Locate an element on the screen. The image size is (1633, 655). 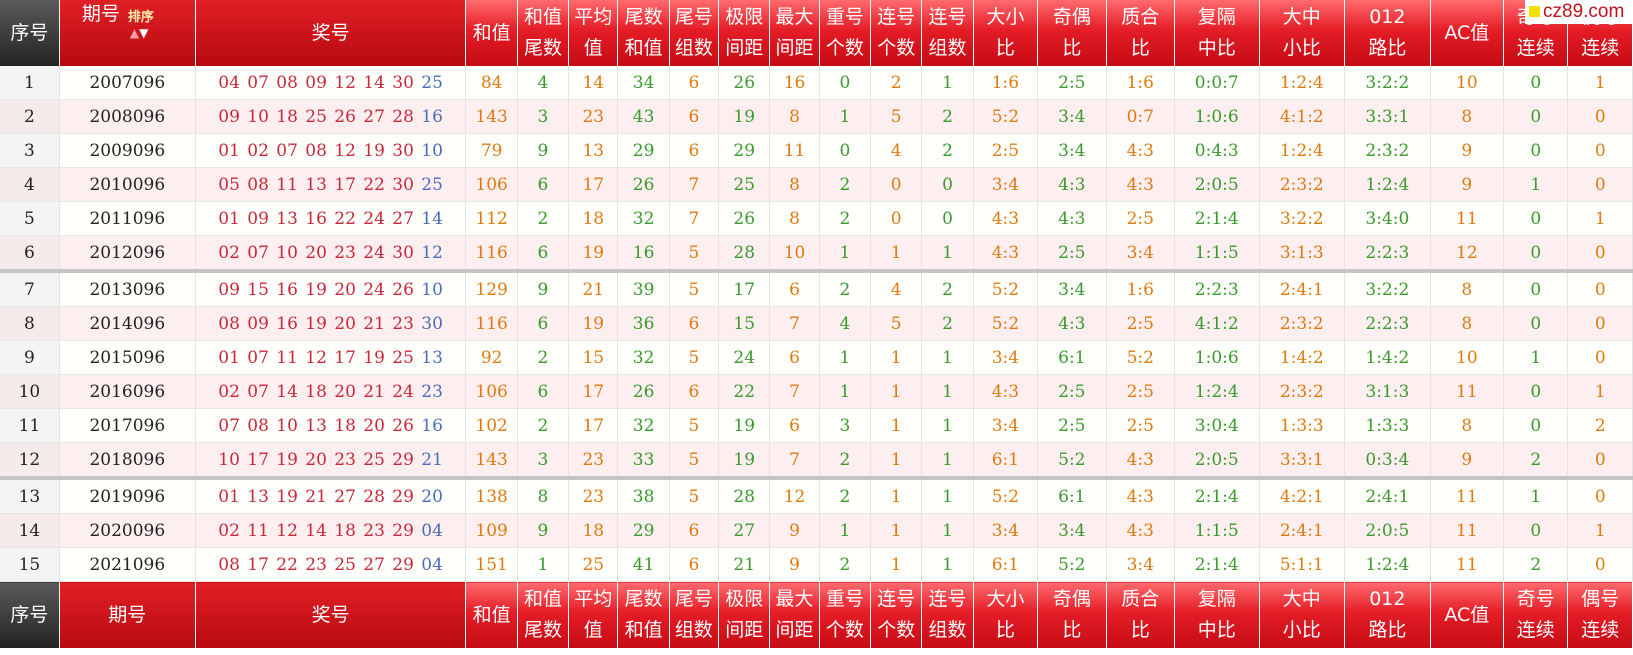
red-ball-number: 02 is located at coordinates (229, 530).